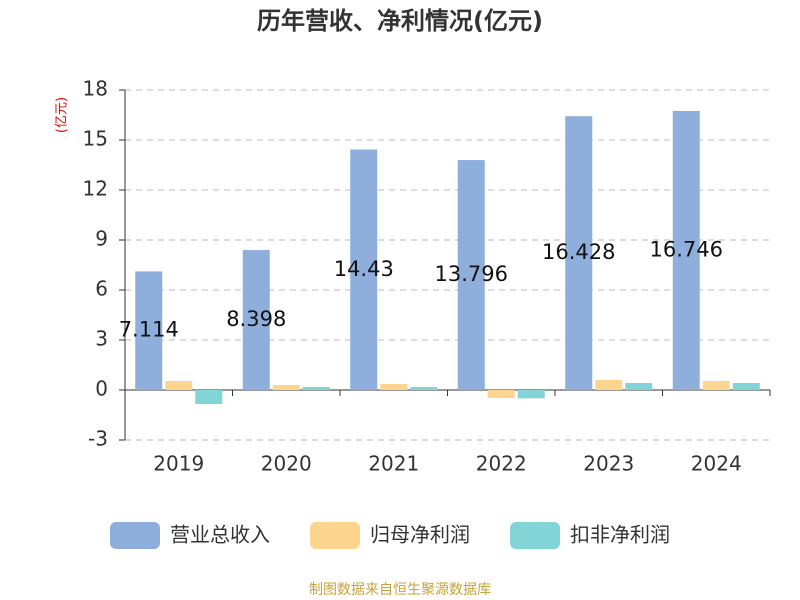 This screenshot has width=800, height=600. I want to click on value-label: 16.428, so click(578, 252).